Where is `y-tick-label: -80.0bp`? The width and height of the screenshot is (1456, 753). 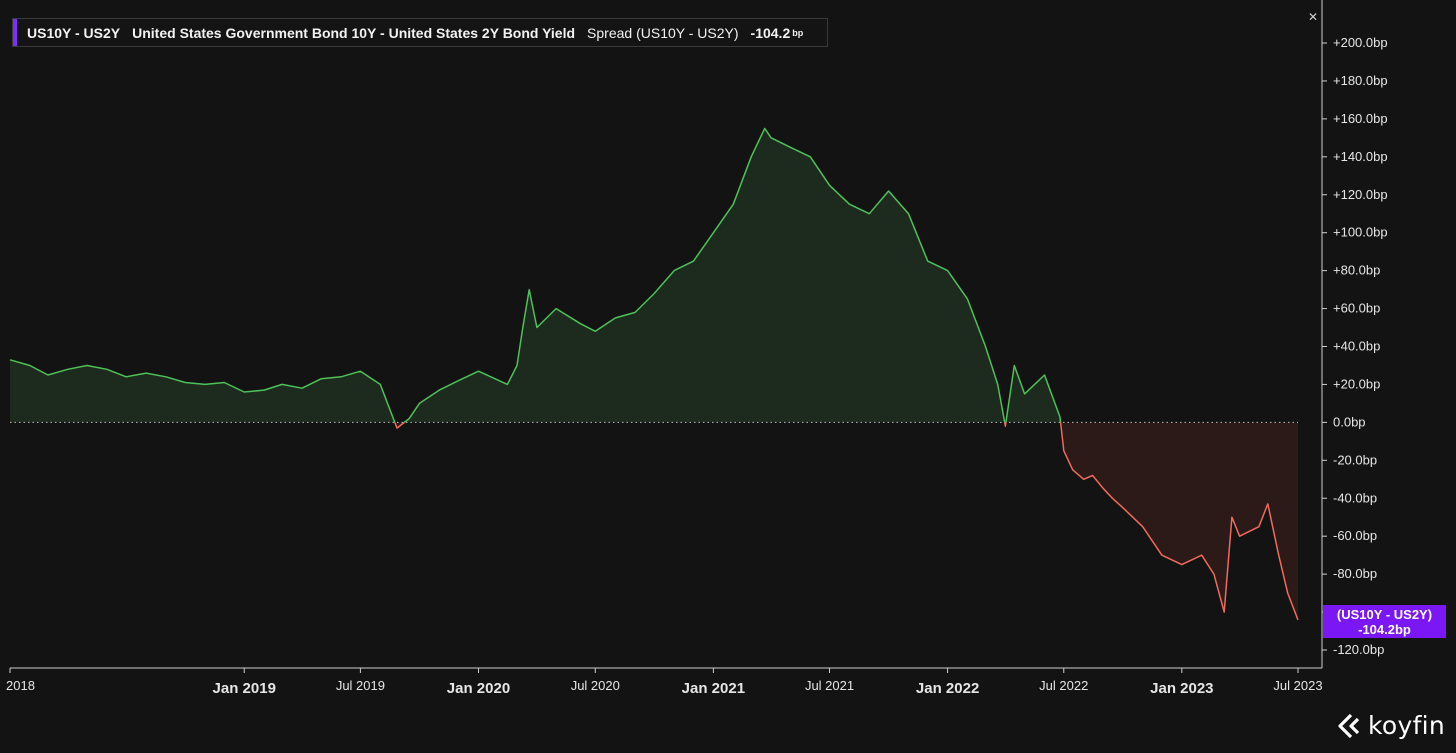
y-tick-label: -80.0bp is located at coordinates (1355, 573).